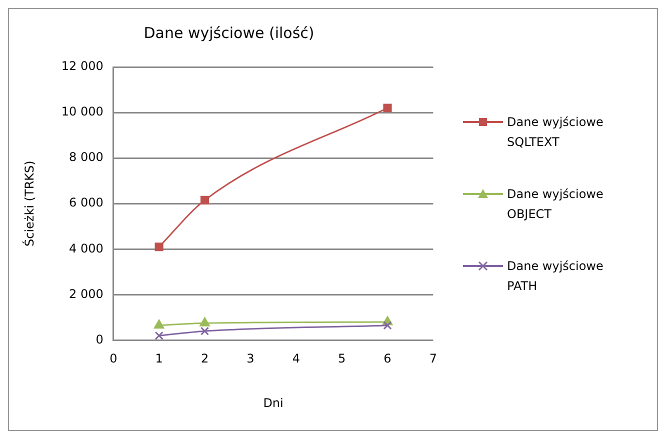 The height and width of the screenshot is (441, 669). I want to click on x-tick-label: 6, so click(388, 358).